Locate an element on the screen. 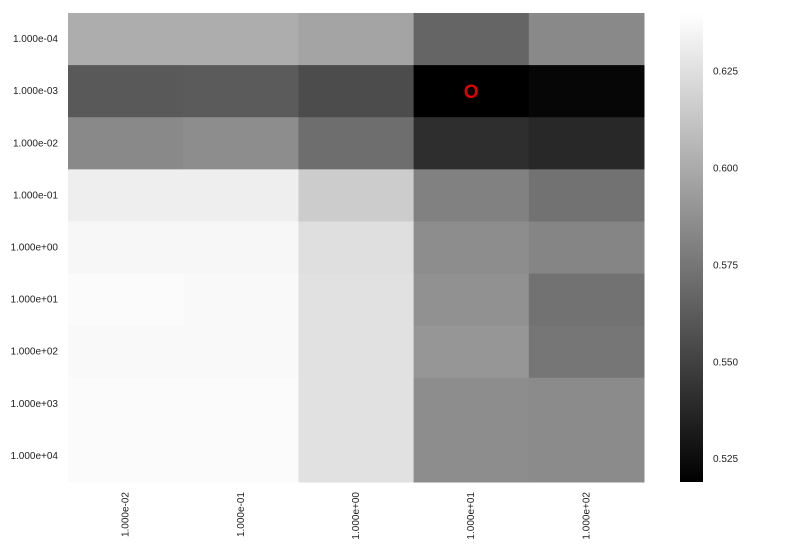  y-tick-label: 1.000e-01 is located at coordinates (35, 195).